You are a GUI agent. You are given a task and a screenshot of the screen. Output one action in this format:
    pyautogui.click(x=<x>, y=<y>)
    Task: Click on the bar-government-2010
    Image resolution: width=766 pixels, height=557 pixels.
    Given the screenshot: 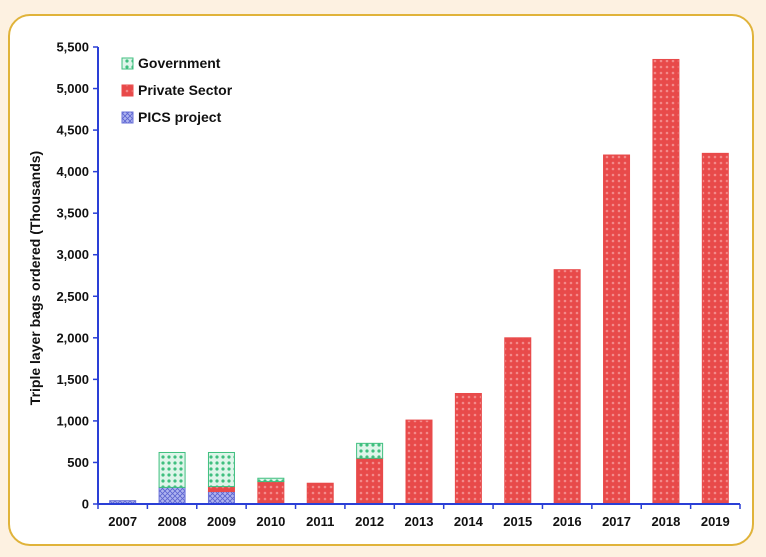 What is the action you would take?
    pyautogui.click(x=271, y=480)
    